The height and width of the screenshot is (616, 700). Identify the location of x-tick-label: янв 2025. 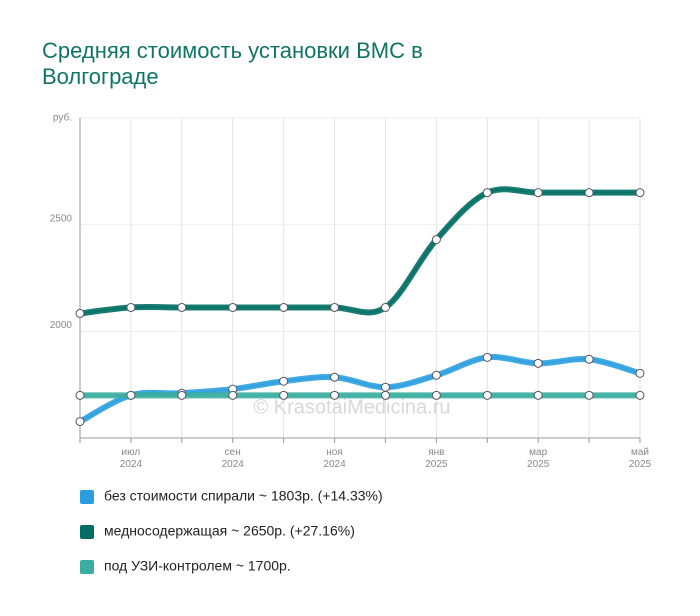
(436, 458).